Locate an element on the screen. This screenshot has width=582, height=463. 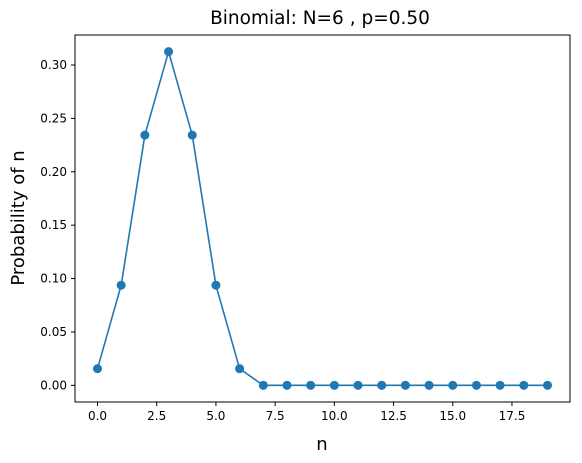
x-tick-label: 15.0 is located at coordinates (452, 416).